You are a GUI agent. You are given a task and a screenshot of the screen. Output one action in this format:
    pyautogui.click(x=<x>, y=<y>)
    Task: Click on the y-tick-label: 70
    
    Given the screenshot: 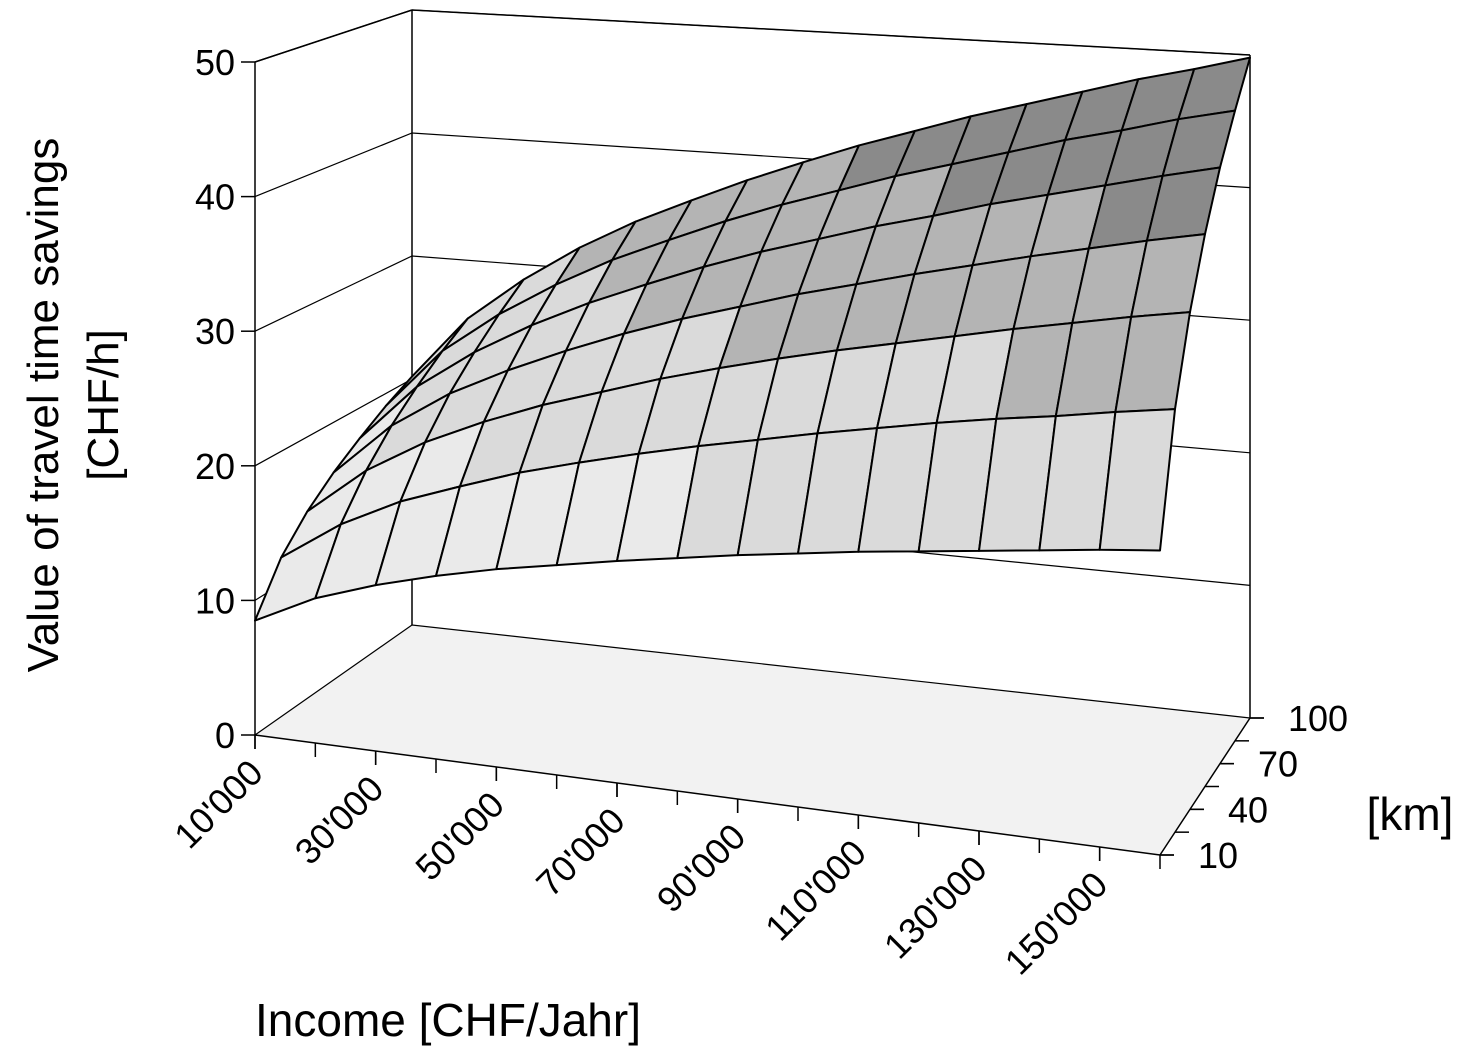 What is the action you would take?
    pyautogui.click(x=1278, y=764)
    